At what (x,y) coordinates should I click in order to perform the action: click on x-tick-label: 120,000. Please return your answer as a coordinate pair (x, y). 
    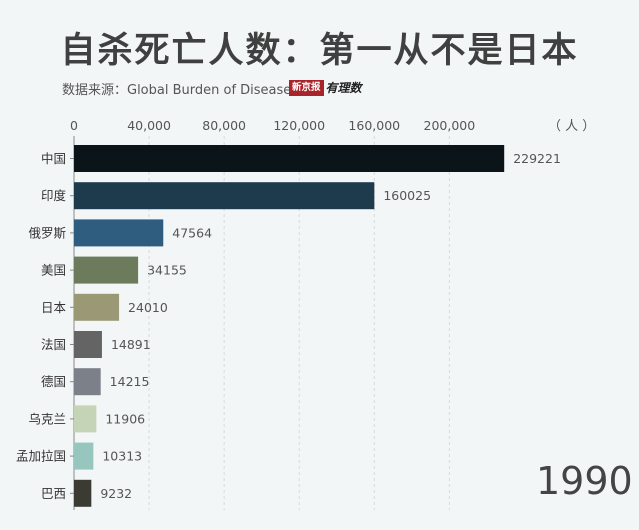
    Looking at the image, I should click on (299, 125).